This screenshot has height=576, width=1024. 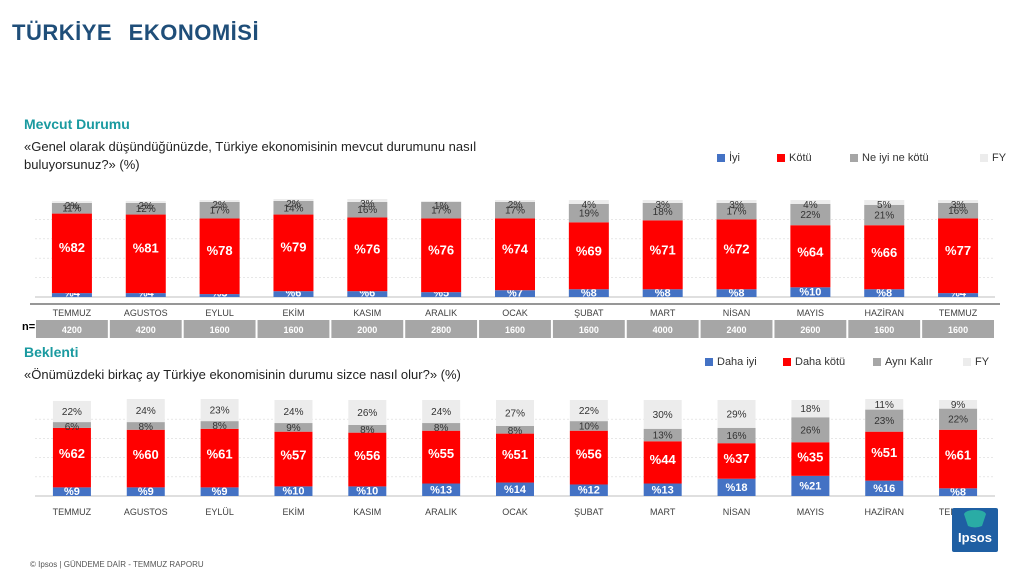 I want to click on category-label: EYLUL, so click(x=219, y=313).